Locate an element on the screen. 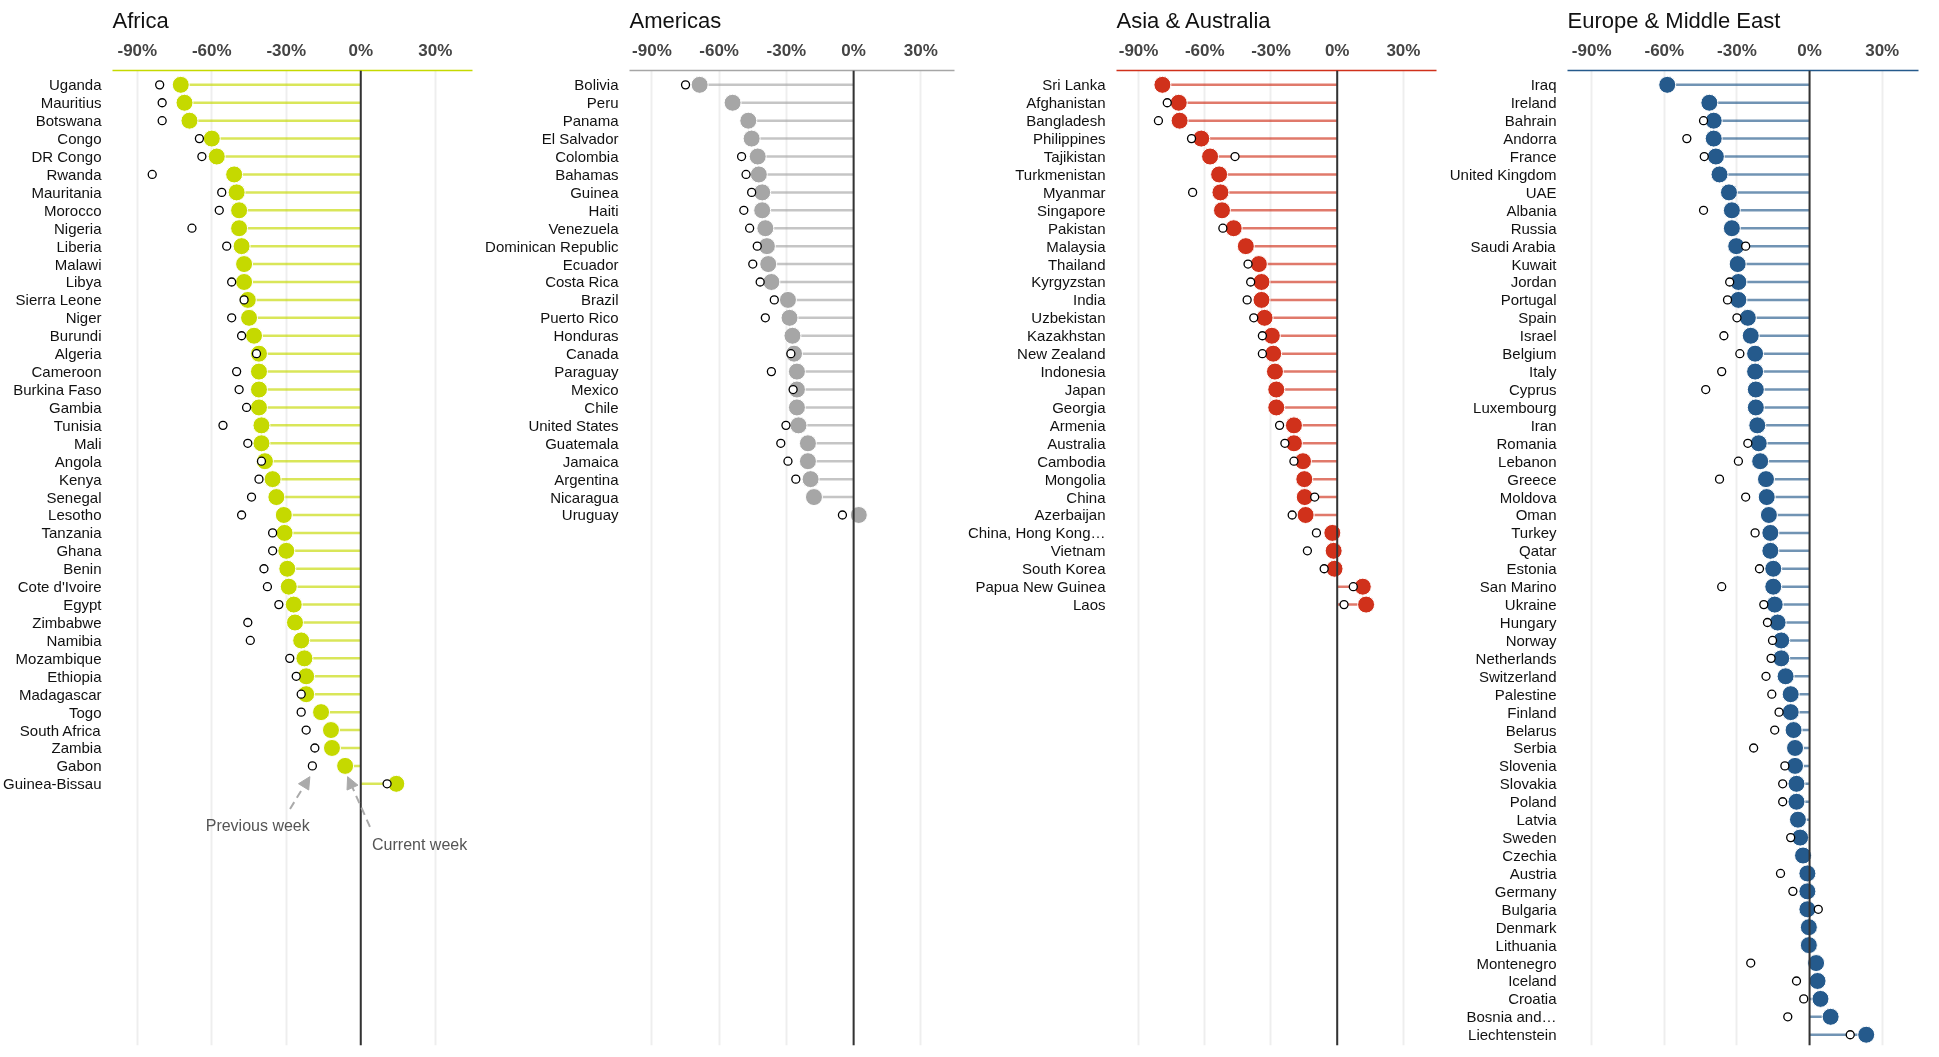 The image size is (1939, 1057). y-tick-label: Mauritius is located at coordinates (71, 103).